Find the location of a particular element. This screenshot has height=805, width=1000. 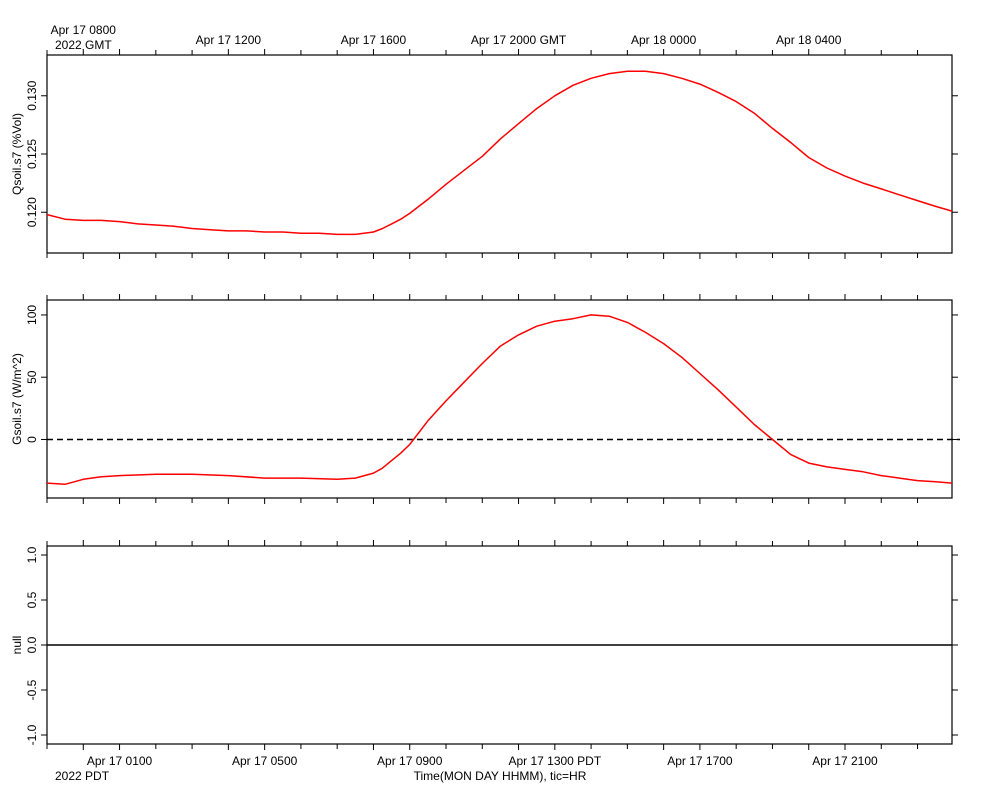

y-tick-label: 0.125 is located at coordinates (32, 154).